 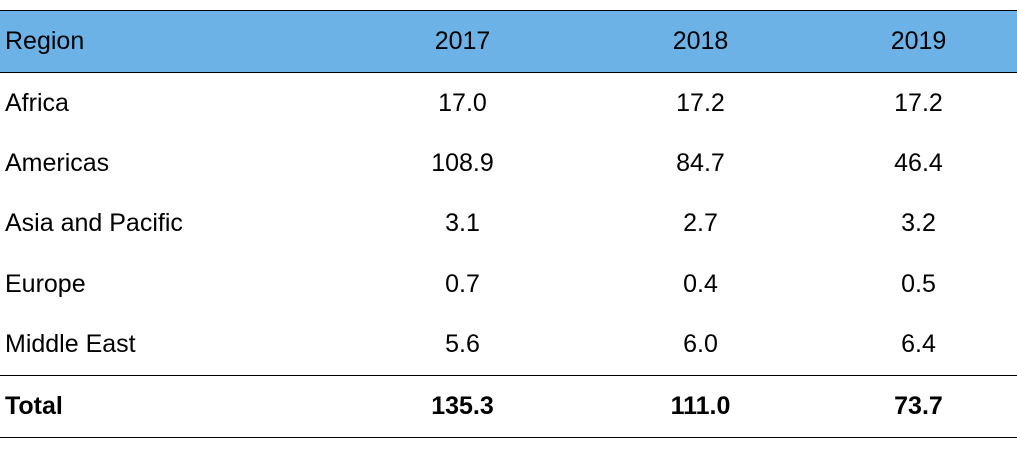 I want to click on cell-value: 5.6, so click(x=462, y=344).